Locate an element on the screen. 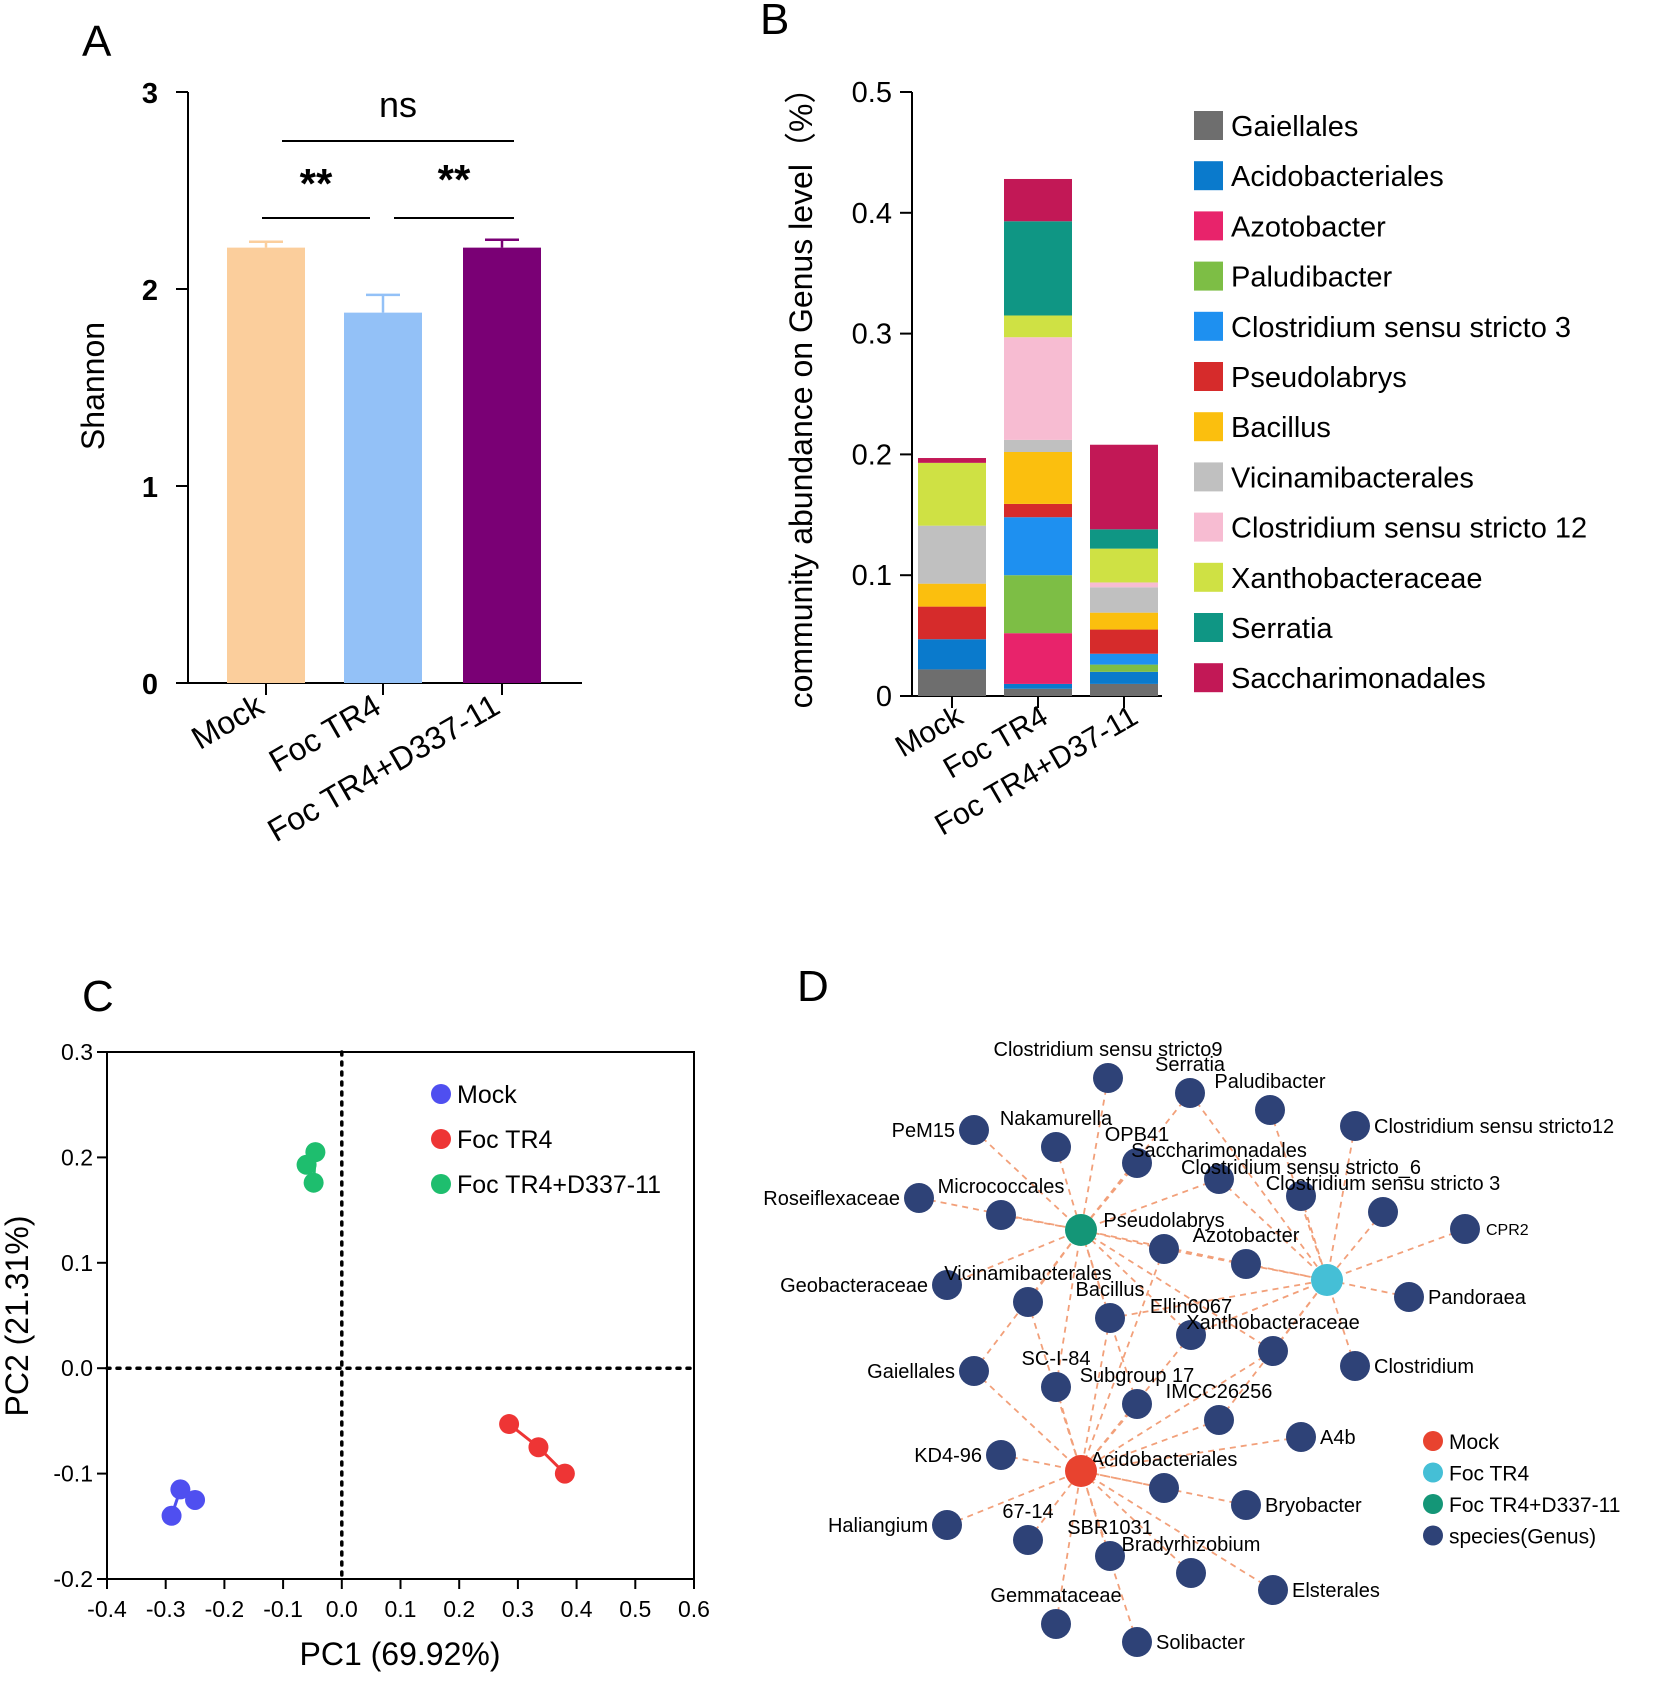 This screenshot has height=1681, width=1665. d-species-label: Xanthobacteraceae is located at coordinates (1272, 1323).